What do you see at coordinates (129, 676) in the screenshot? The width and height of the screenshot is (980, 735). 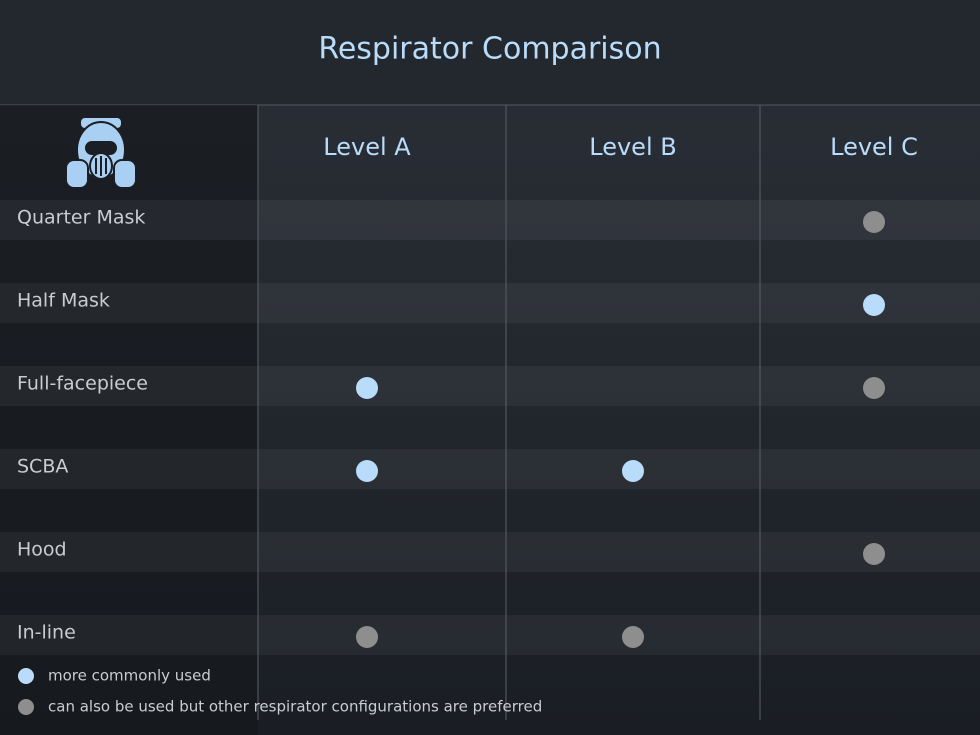 I see `legend-label: more commonly used` at bounding box center [129, 676].